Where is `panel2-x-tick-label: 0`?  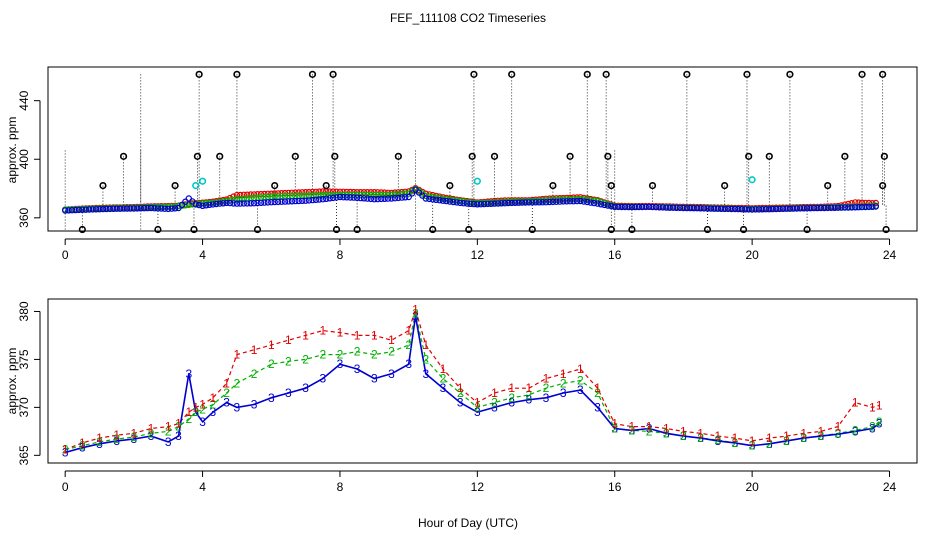 panel2-x-tick-label: 0 is located at coordinates (65, 487).